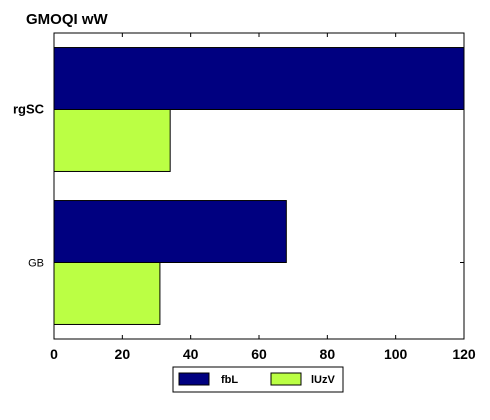 The image size is (490, 420). What do you see at coordinates (259, 78) in the screenshot?
I see `bar-fbl-rgsc` at bounding box center [259, 78].